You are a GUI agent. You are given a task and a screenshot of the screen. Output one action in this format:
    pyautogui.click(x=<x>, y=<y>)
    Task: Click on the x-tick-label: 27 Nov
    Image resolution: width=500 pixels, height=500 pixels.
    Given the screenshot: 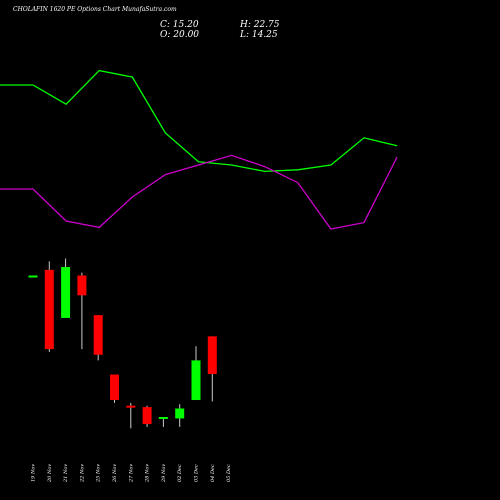 What is the action you would take?
    pyautogui.click(x=131, y=473)
    